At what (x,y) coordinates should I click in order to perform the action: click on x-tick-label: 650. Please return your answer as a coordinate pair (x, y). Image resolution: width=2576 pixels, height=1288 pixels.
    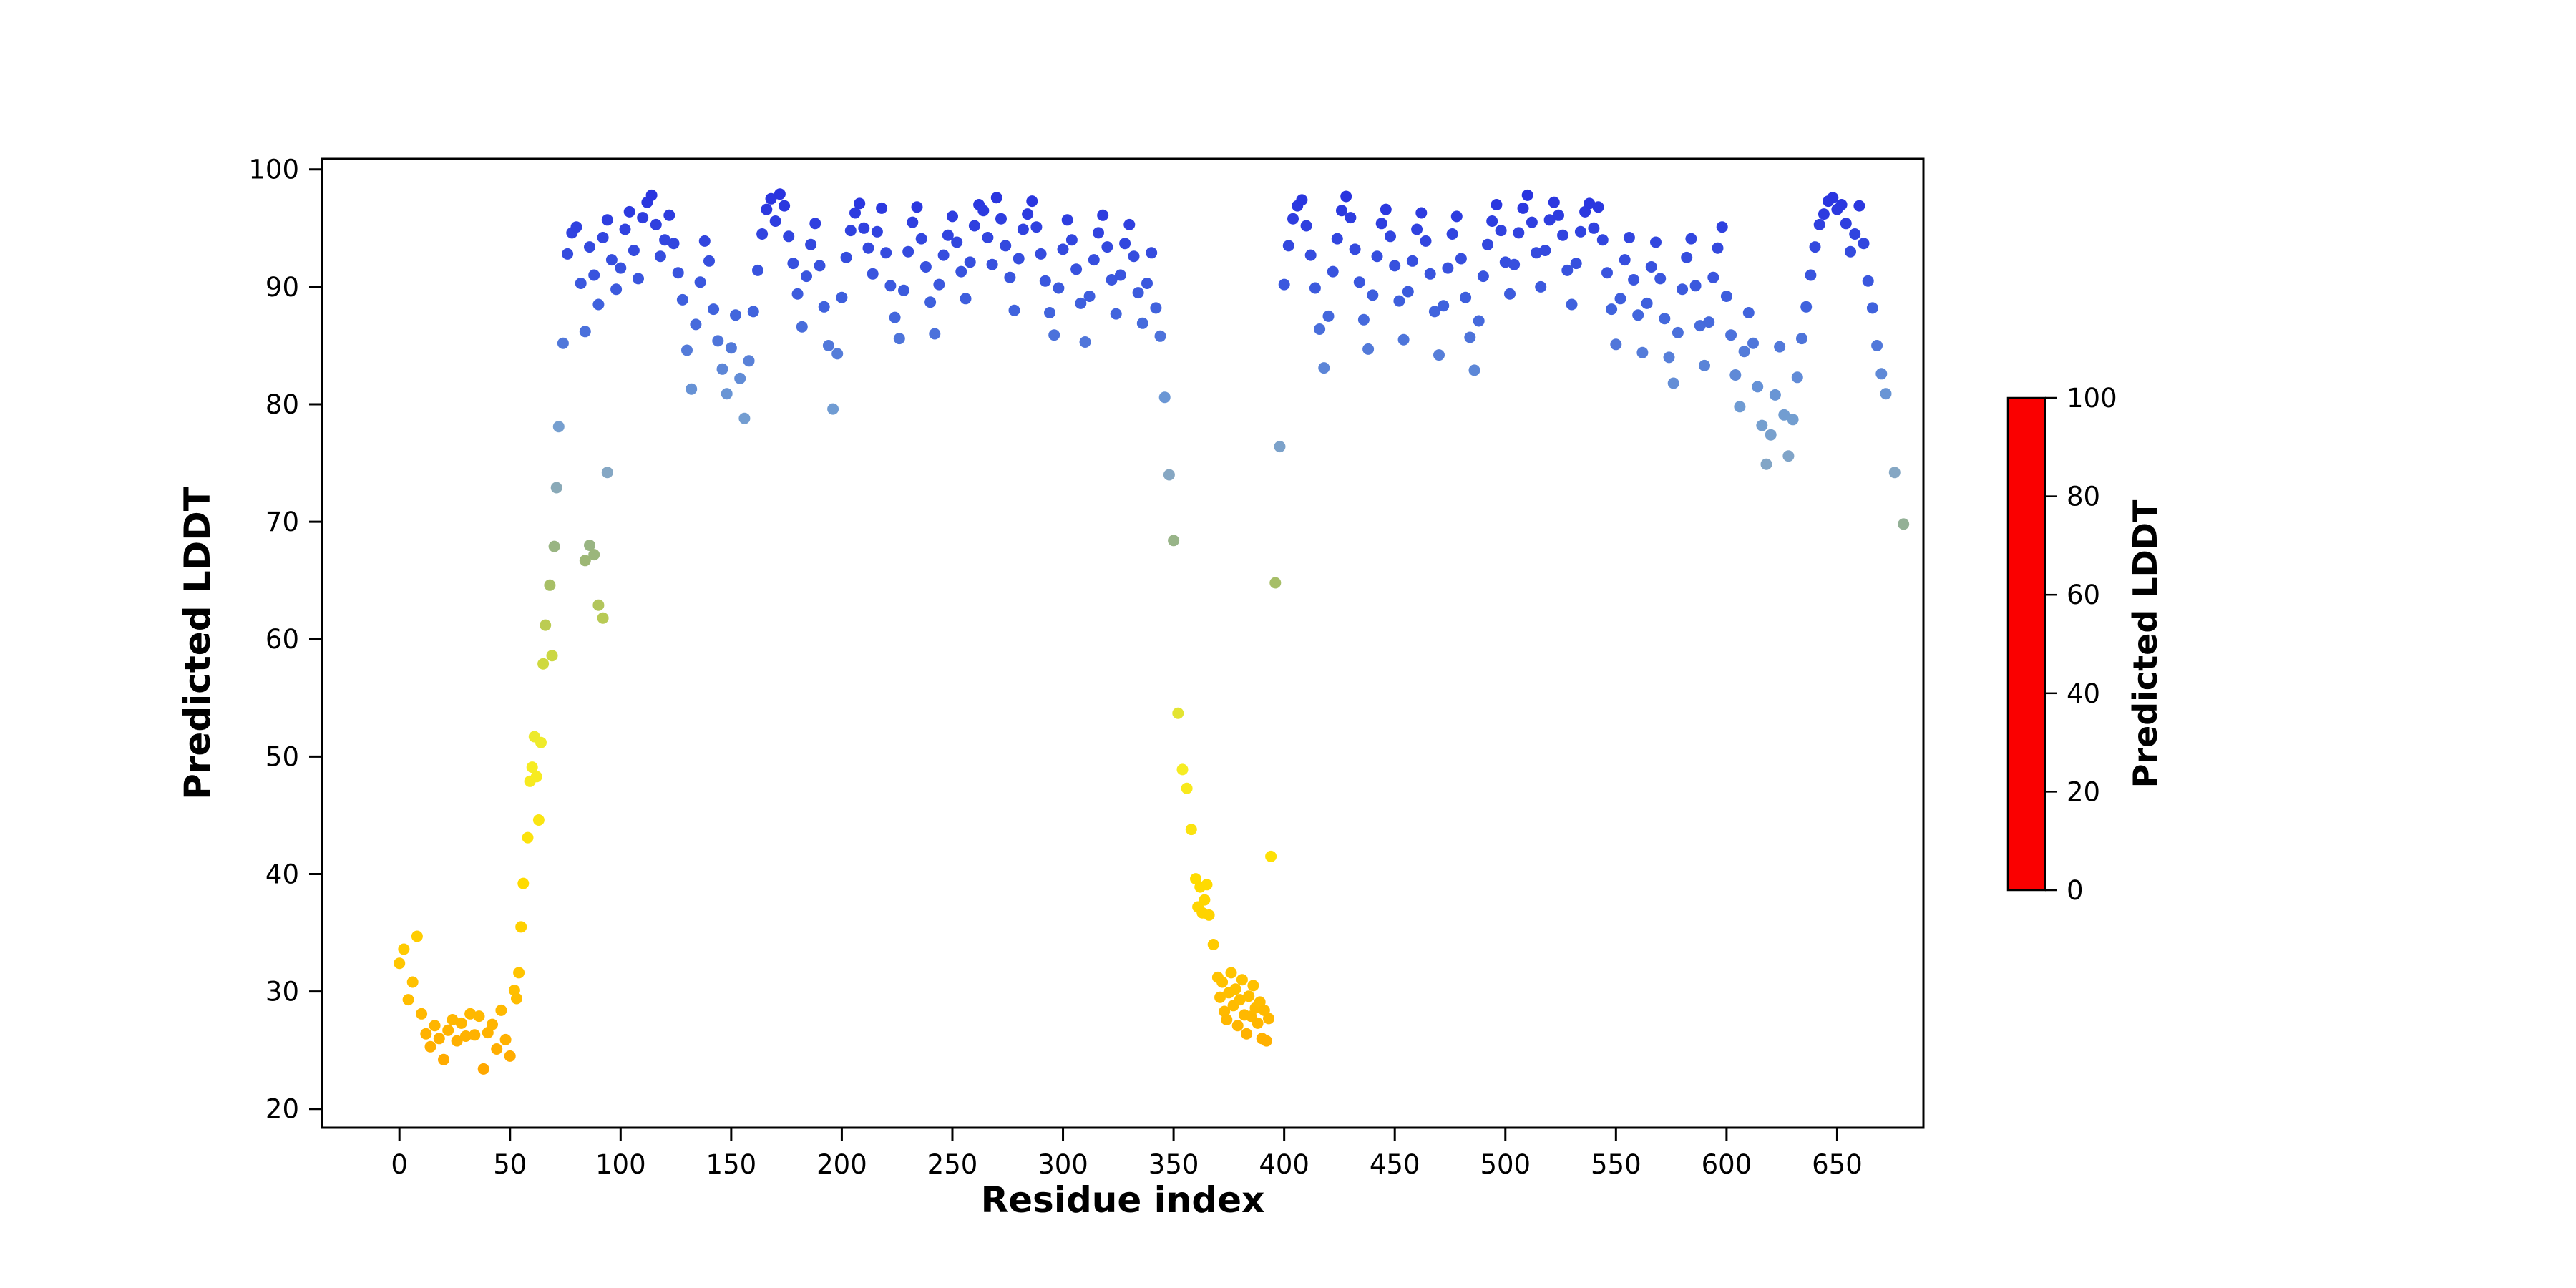
    Looking at the image, I should click on (1837, 1164).